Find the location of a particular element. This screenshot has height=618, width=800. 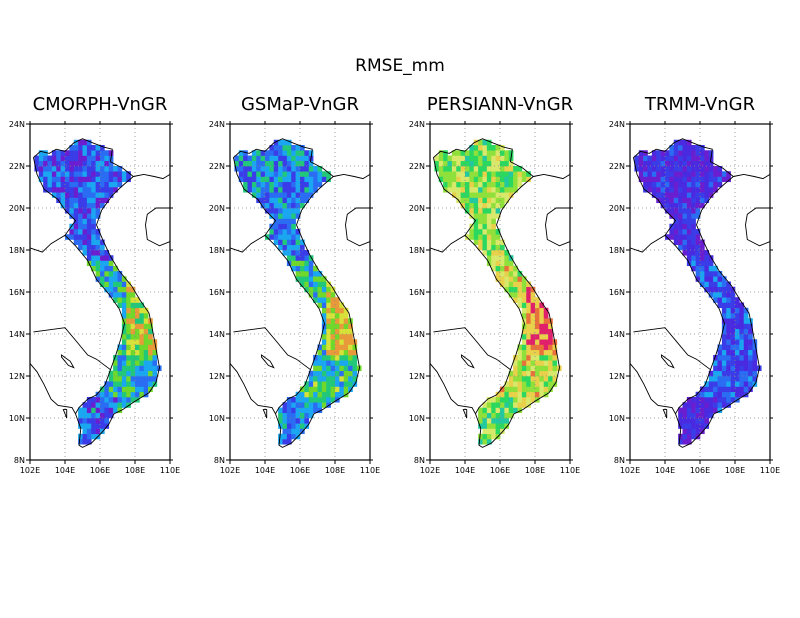

x-tick-label: 102E is located at coordinates (430, 470).